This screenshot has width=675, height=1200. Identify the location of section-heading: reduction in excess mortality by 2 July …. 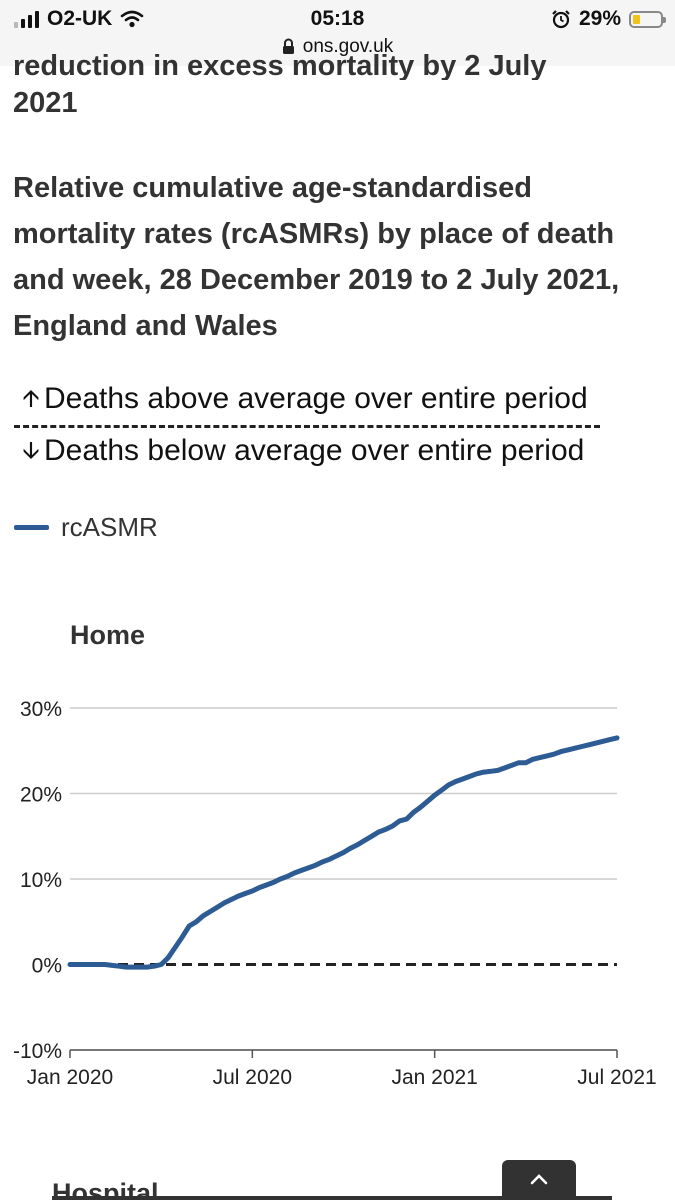
(333, 89).